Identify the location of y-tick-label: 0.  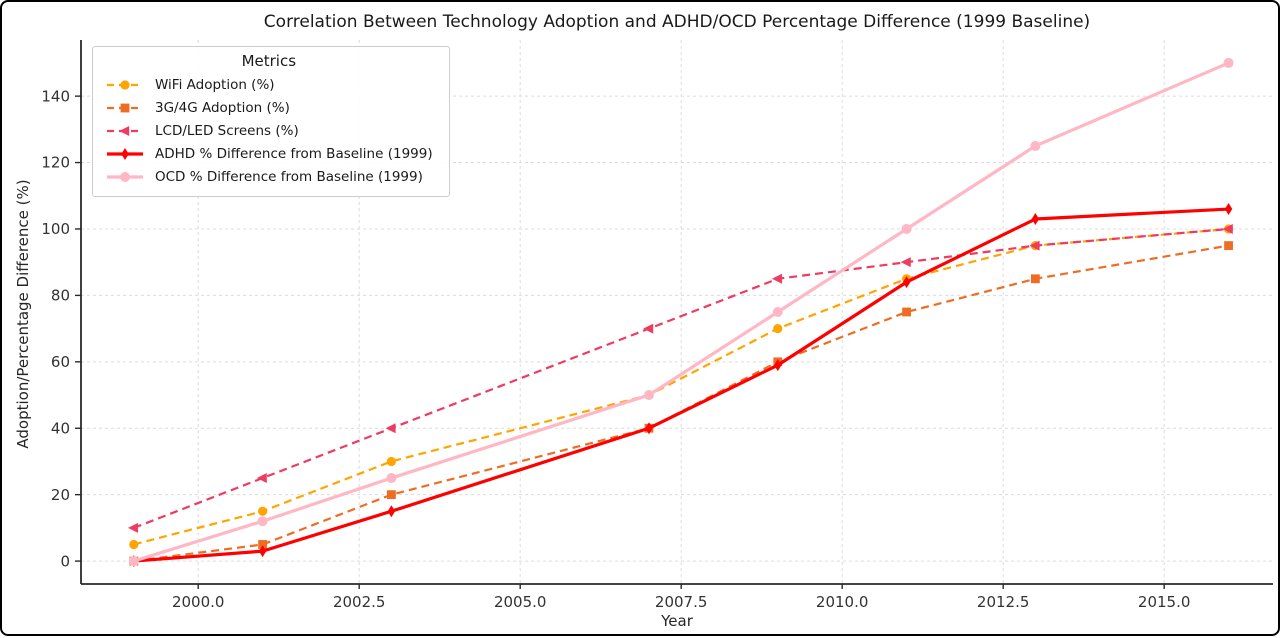
(65, 561).